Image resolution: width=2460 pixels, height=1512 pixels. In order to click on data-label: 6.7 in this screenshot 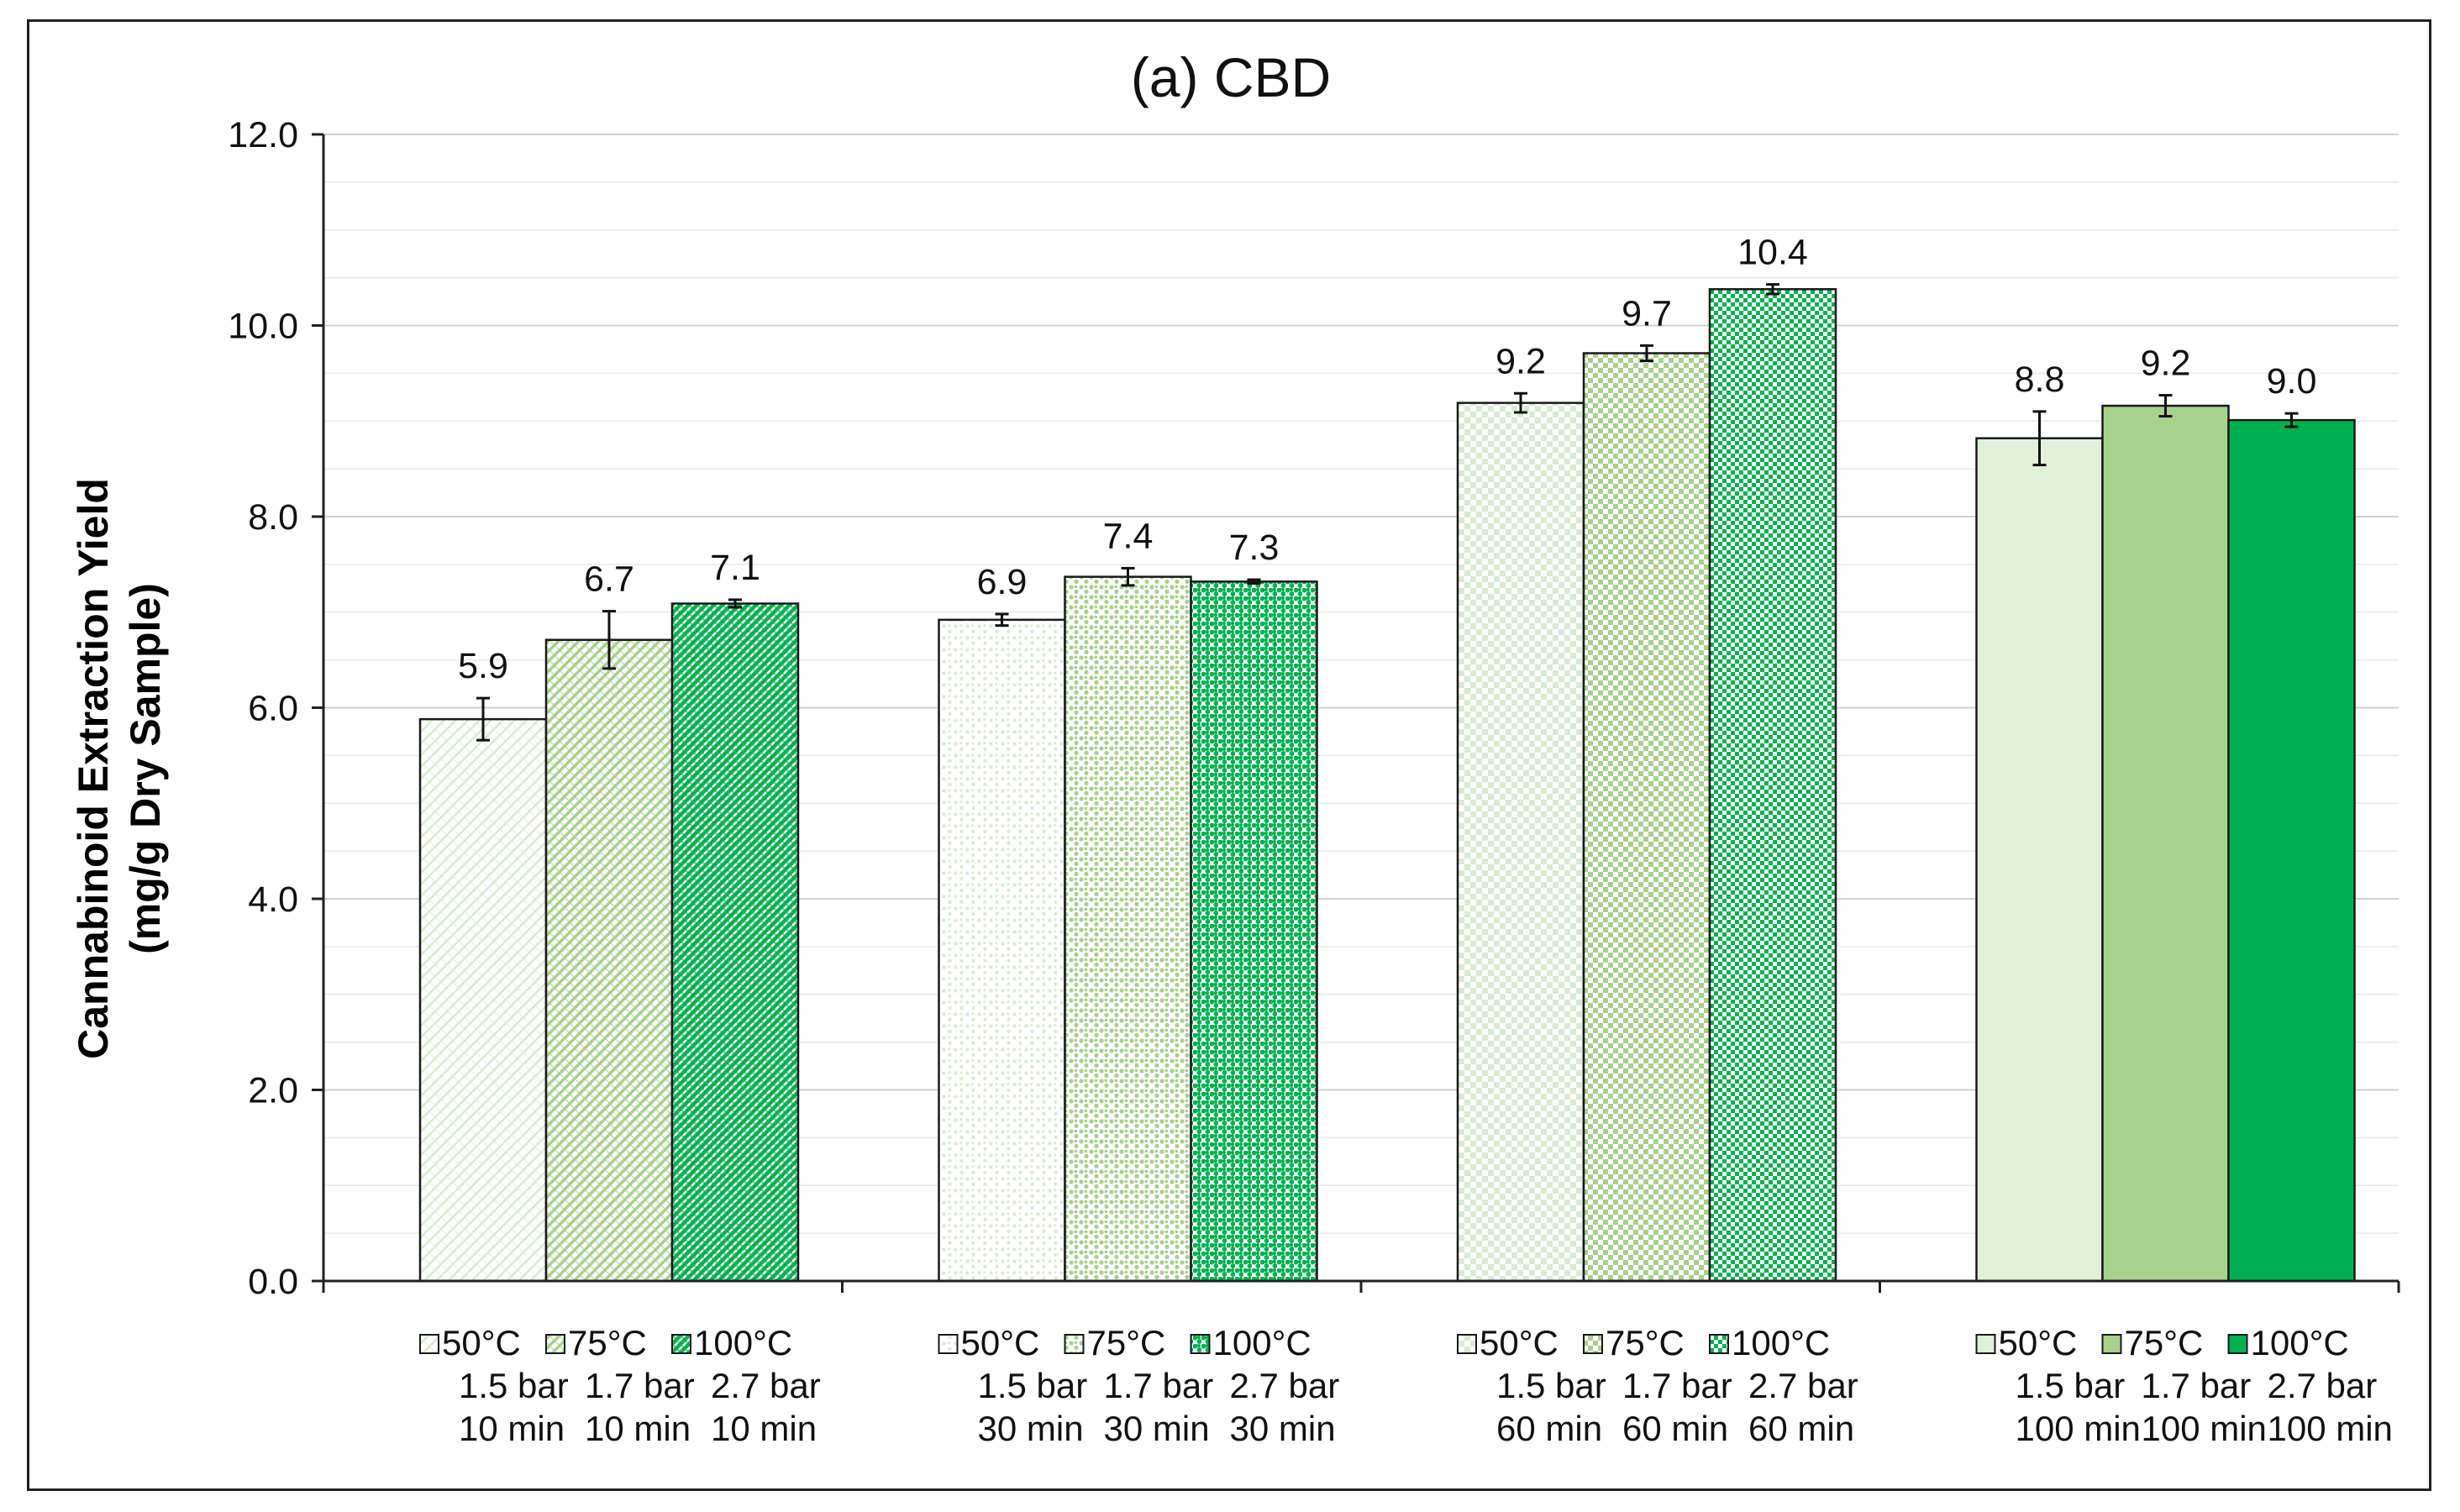, I will do `click(609, 579)`.